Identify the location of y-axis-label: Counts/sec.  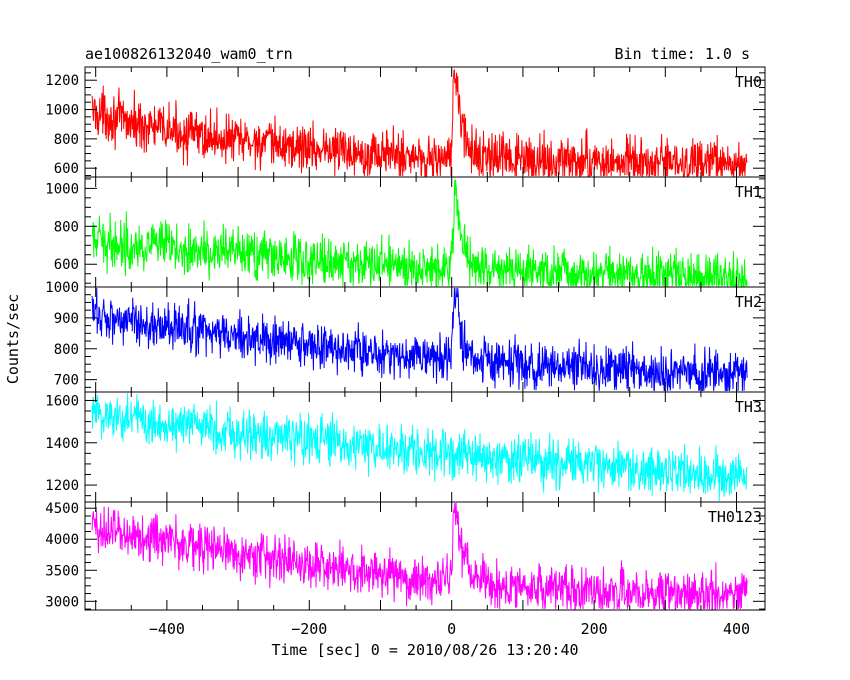
(13, 339).